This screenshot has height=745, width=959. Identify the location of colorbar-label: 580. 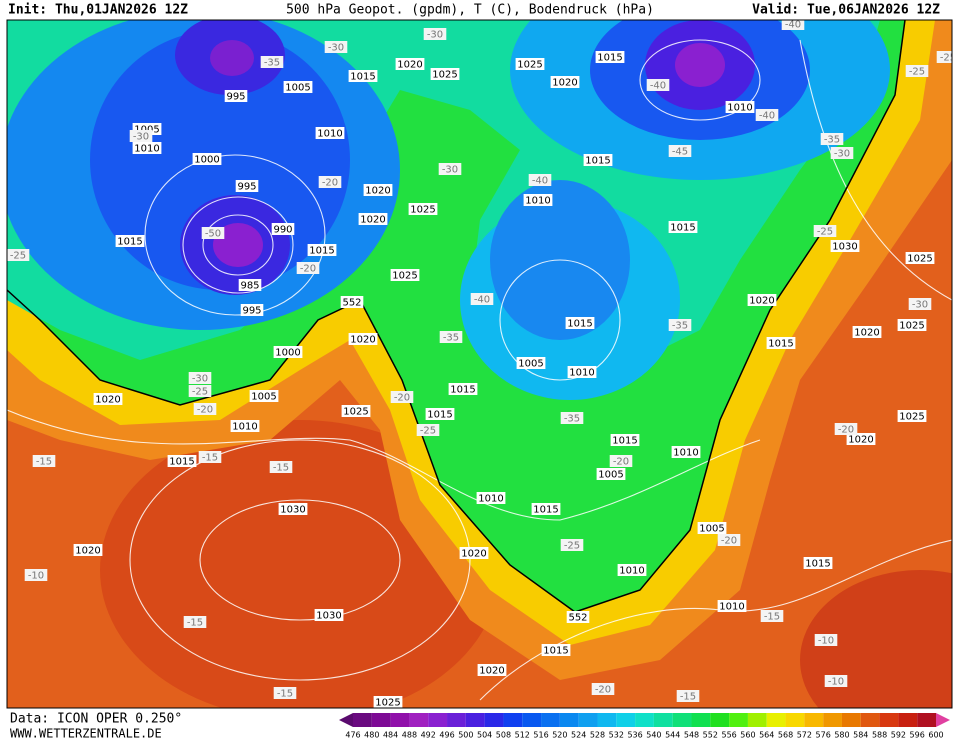
(841, 735).